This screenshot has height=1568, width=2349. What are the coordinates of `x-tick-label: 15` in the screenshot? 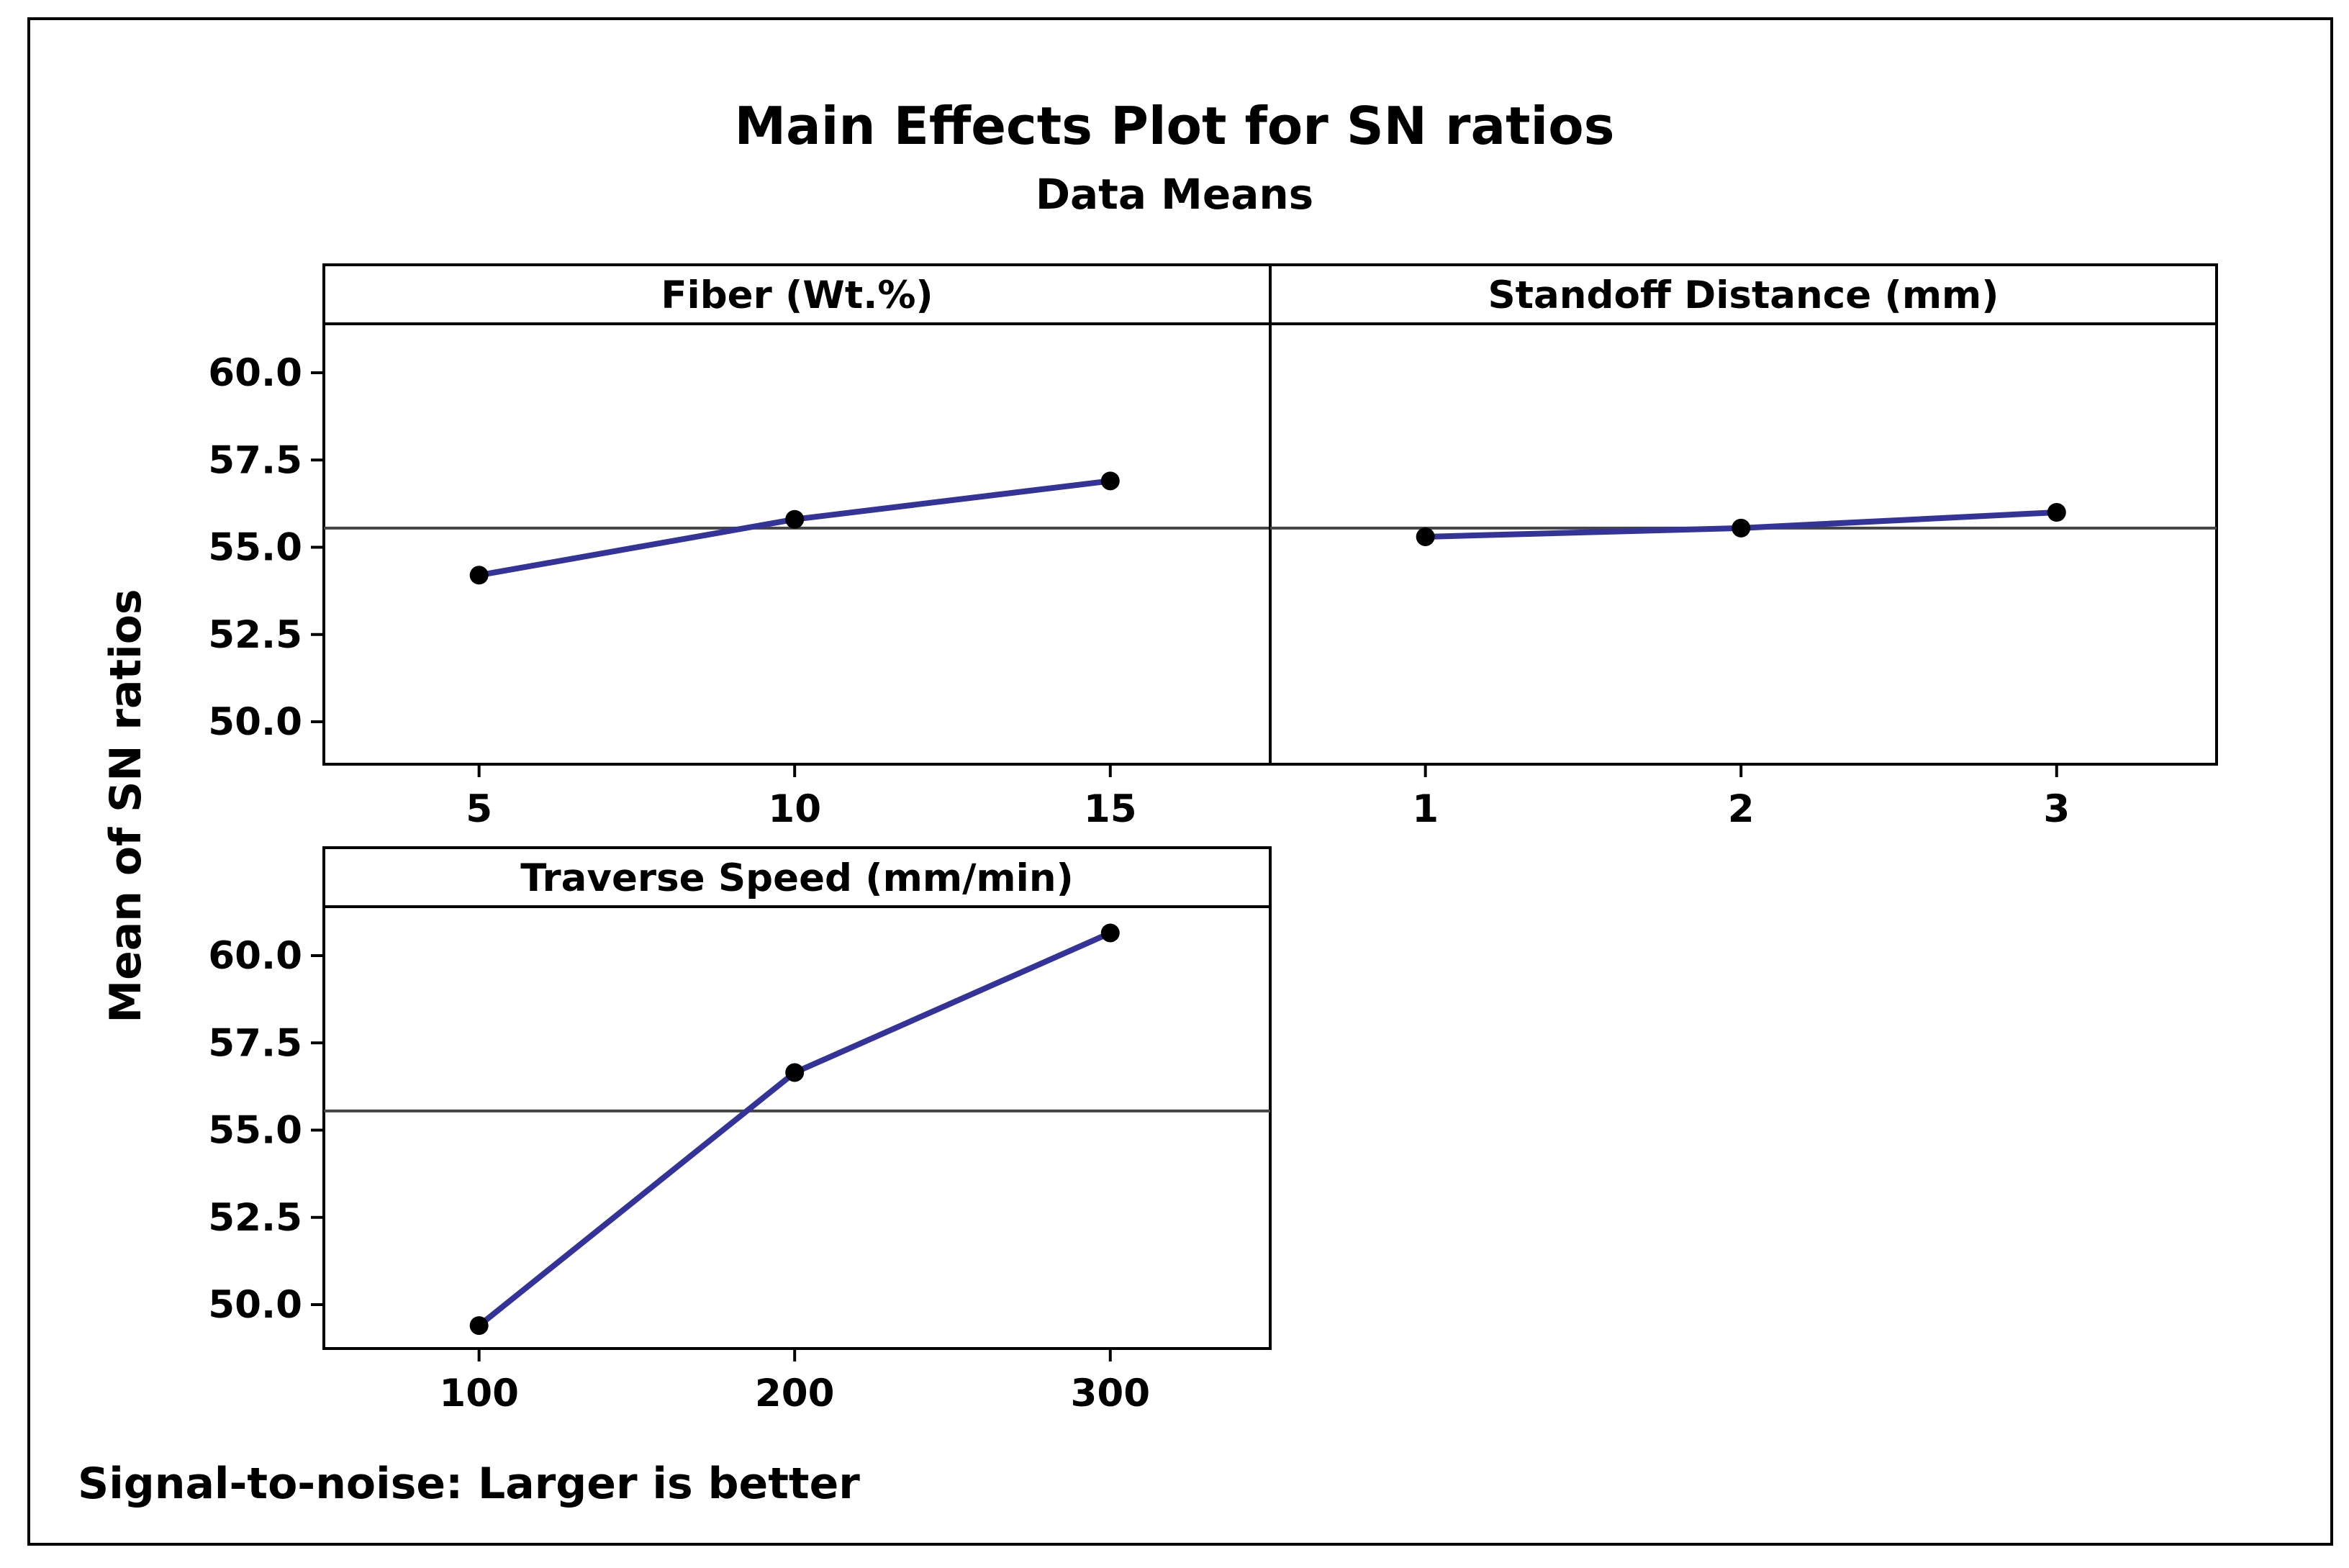 It's located at (1111, 809).